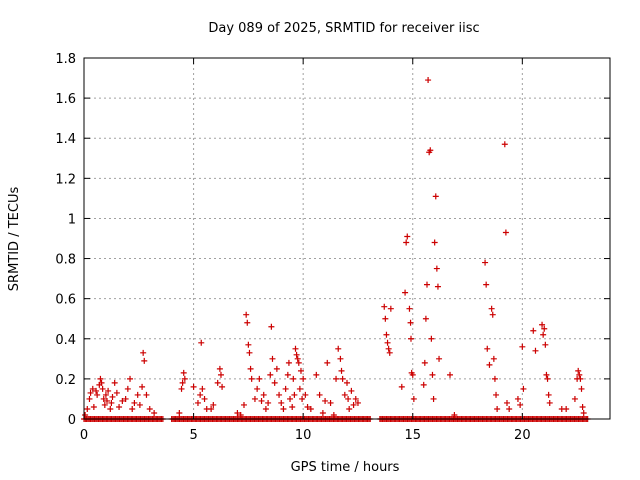  I want to click on y-tick-label: 1, so click(72, 219).